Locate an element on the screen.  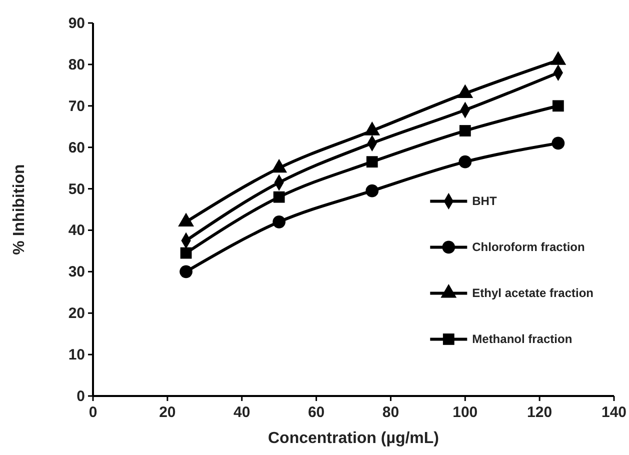
y-axis-title: % Inhibition is located at coordinates (19, 209).